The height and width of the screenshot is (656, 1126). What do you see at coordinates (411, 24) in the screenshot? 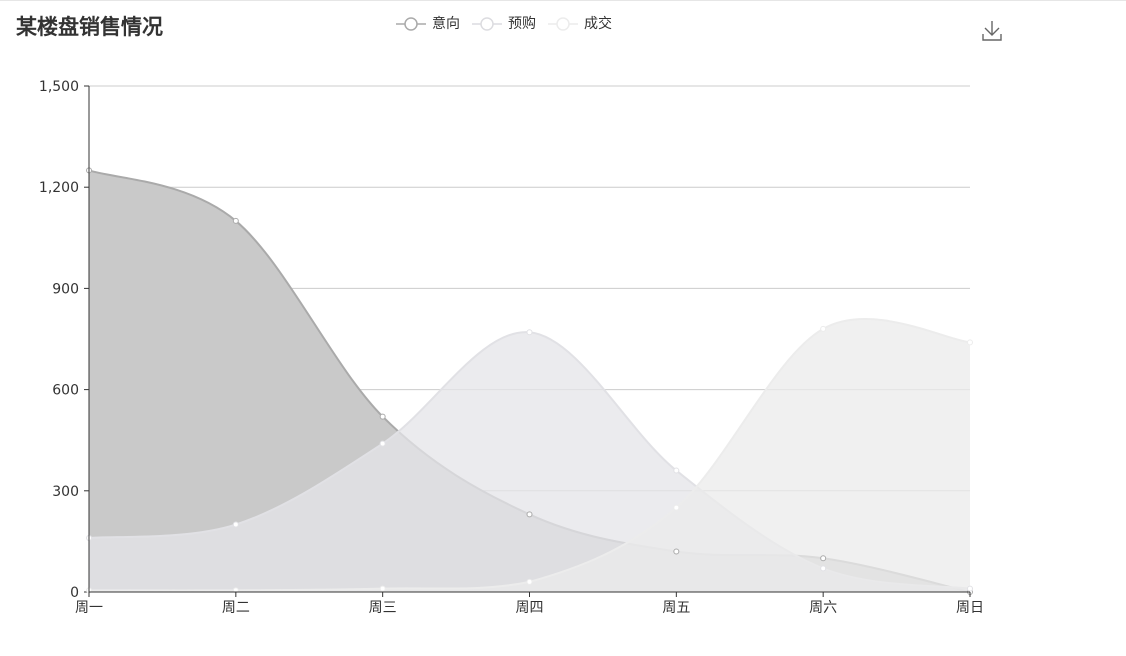
I see `legend-marker-intent` at bounding box center [411, 24].